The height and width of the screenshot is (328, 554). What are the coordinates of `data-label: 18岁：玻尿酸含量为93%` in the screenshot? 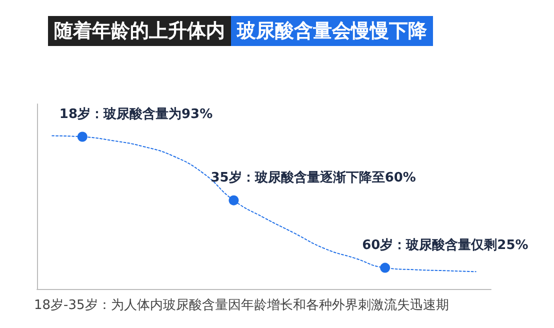 It's located at (136, 114).